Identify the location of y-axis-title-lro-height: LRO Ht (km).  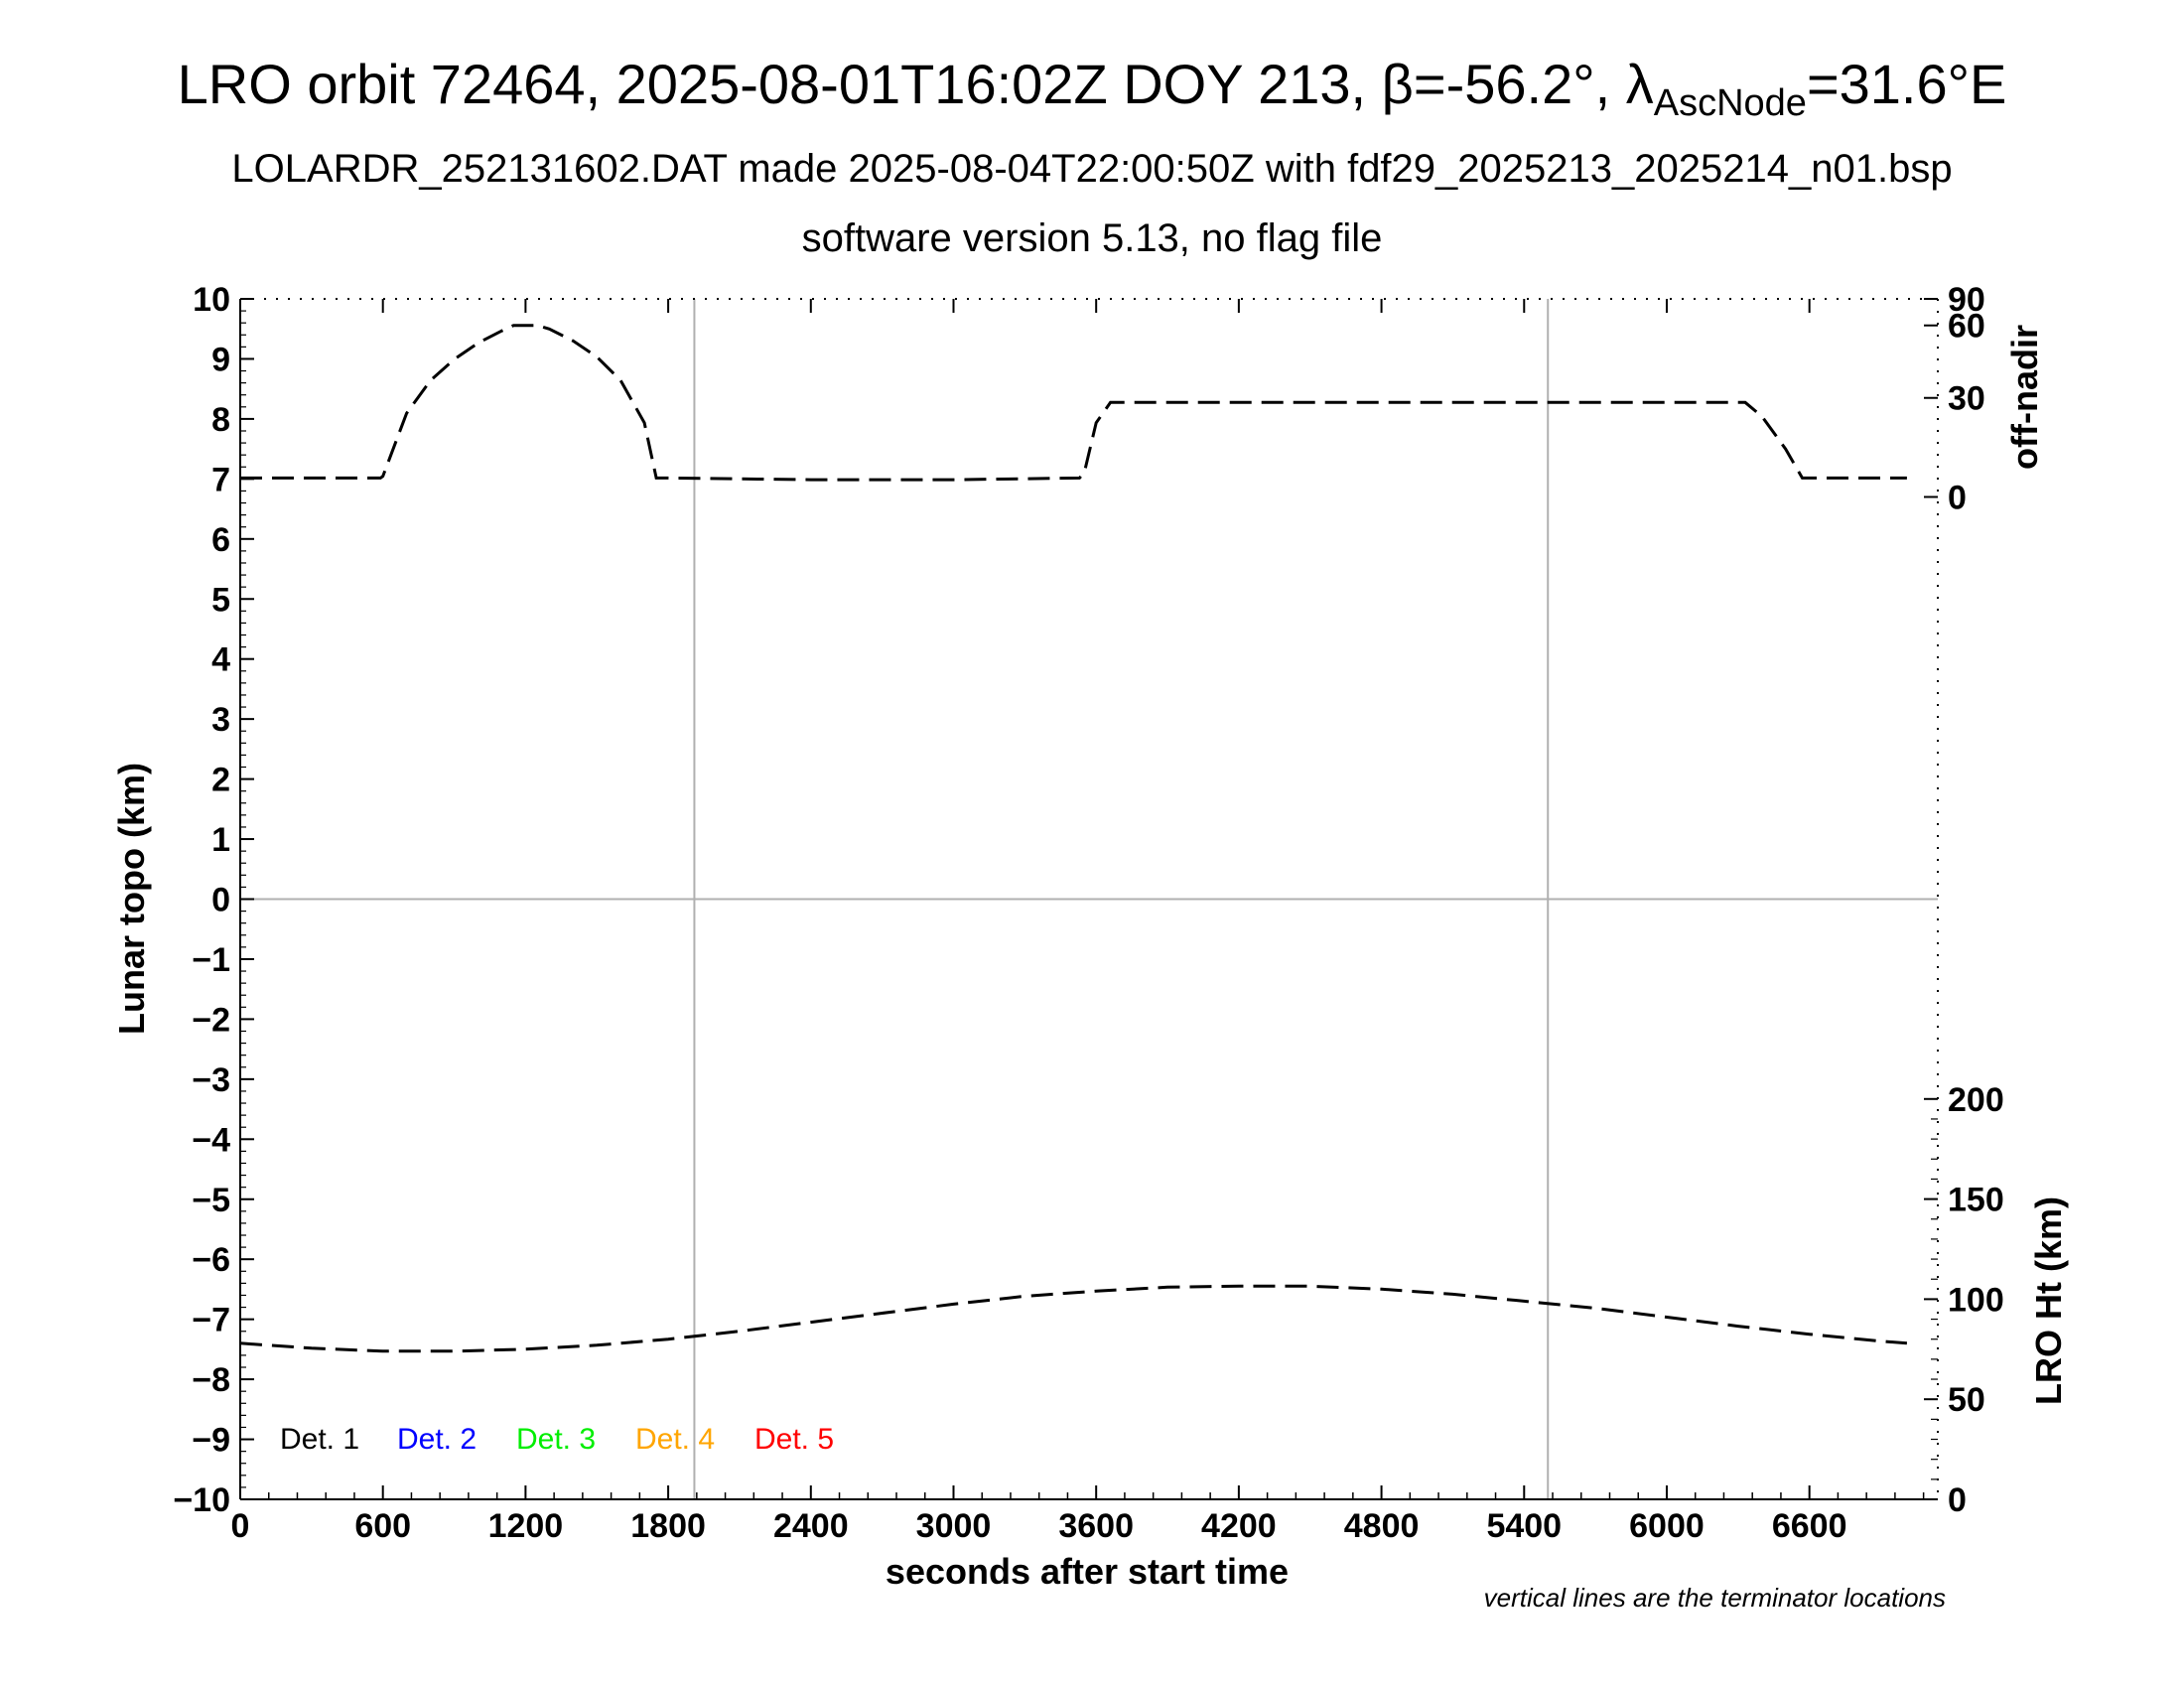
(2048, 1300).